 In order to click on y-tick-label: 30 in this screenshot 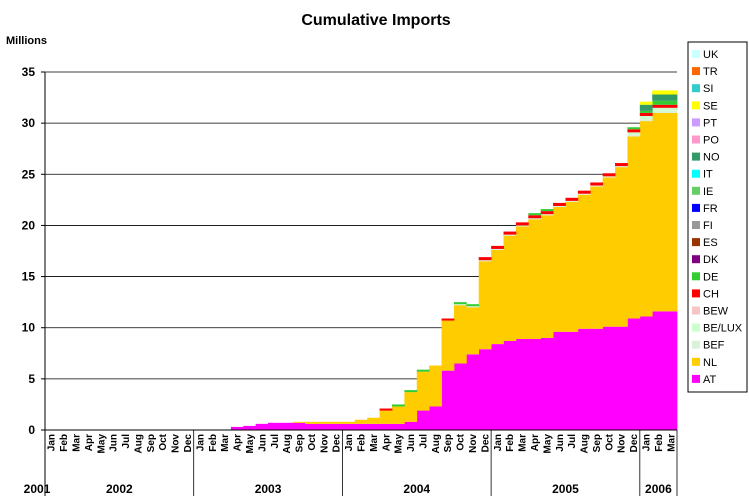, I will do `click(29, 123)`.